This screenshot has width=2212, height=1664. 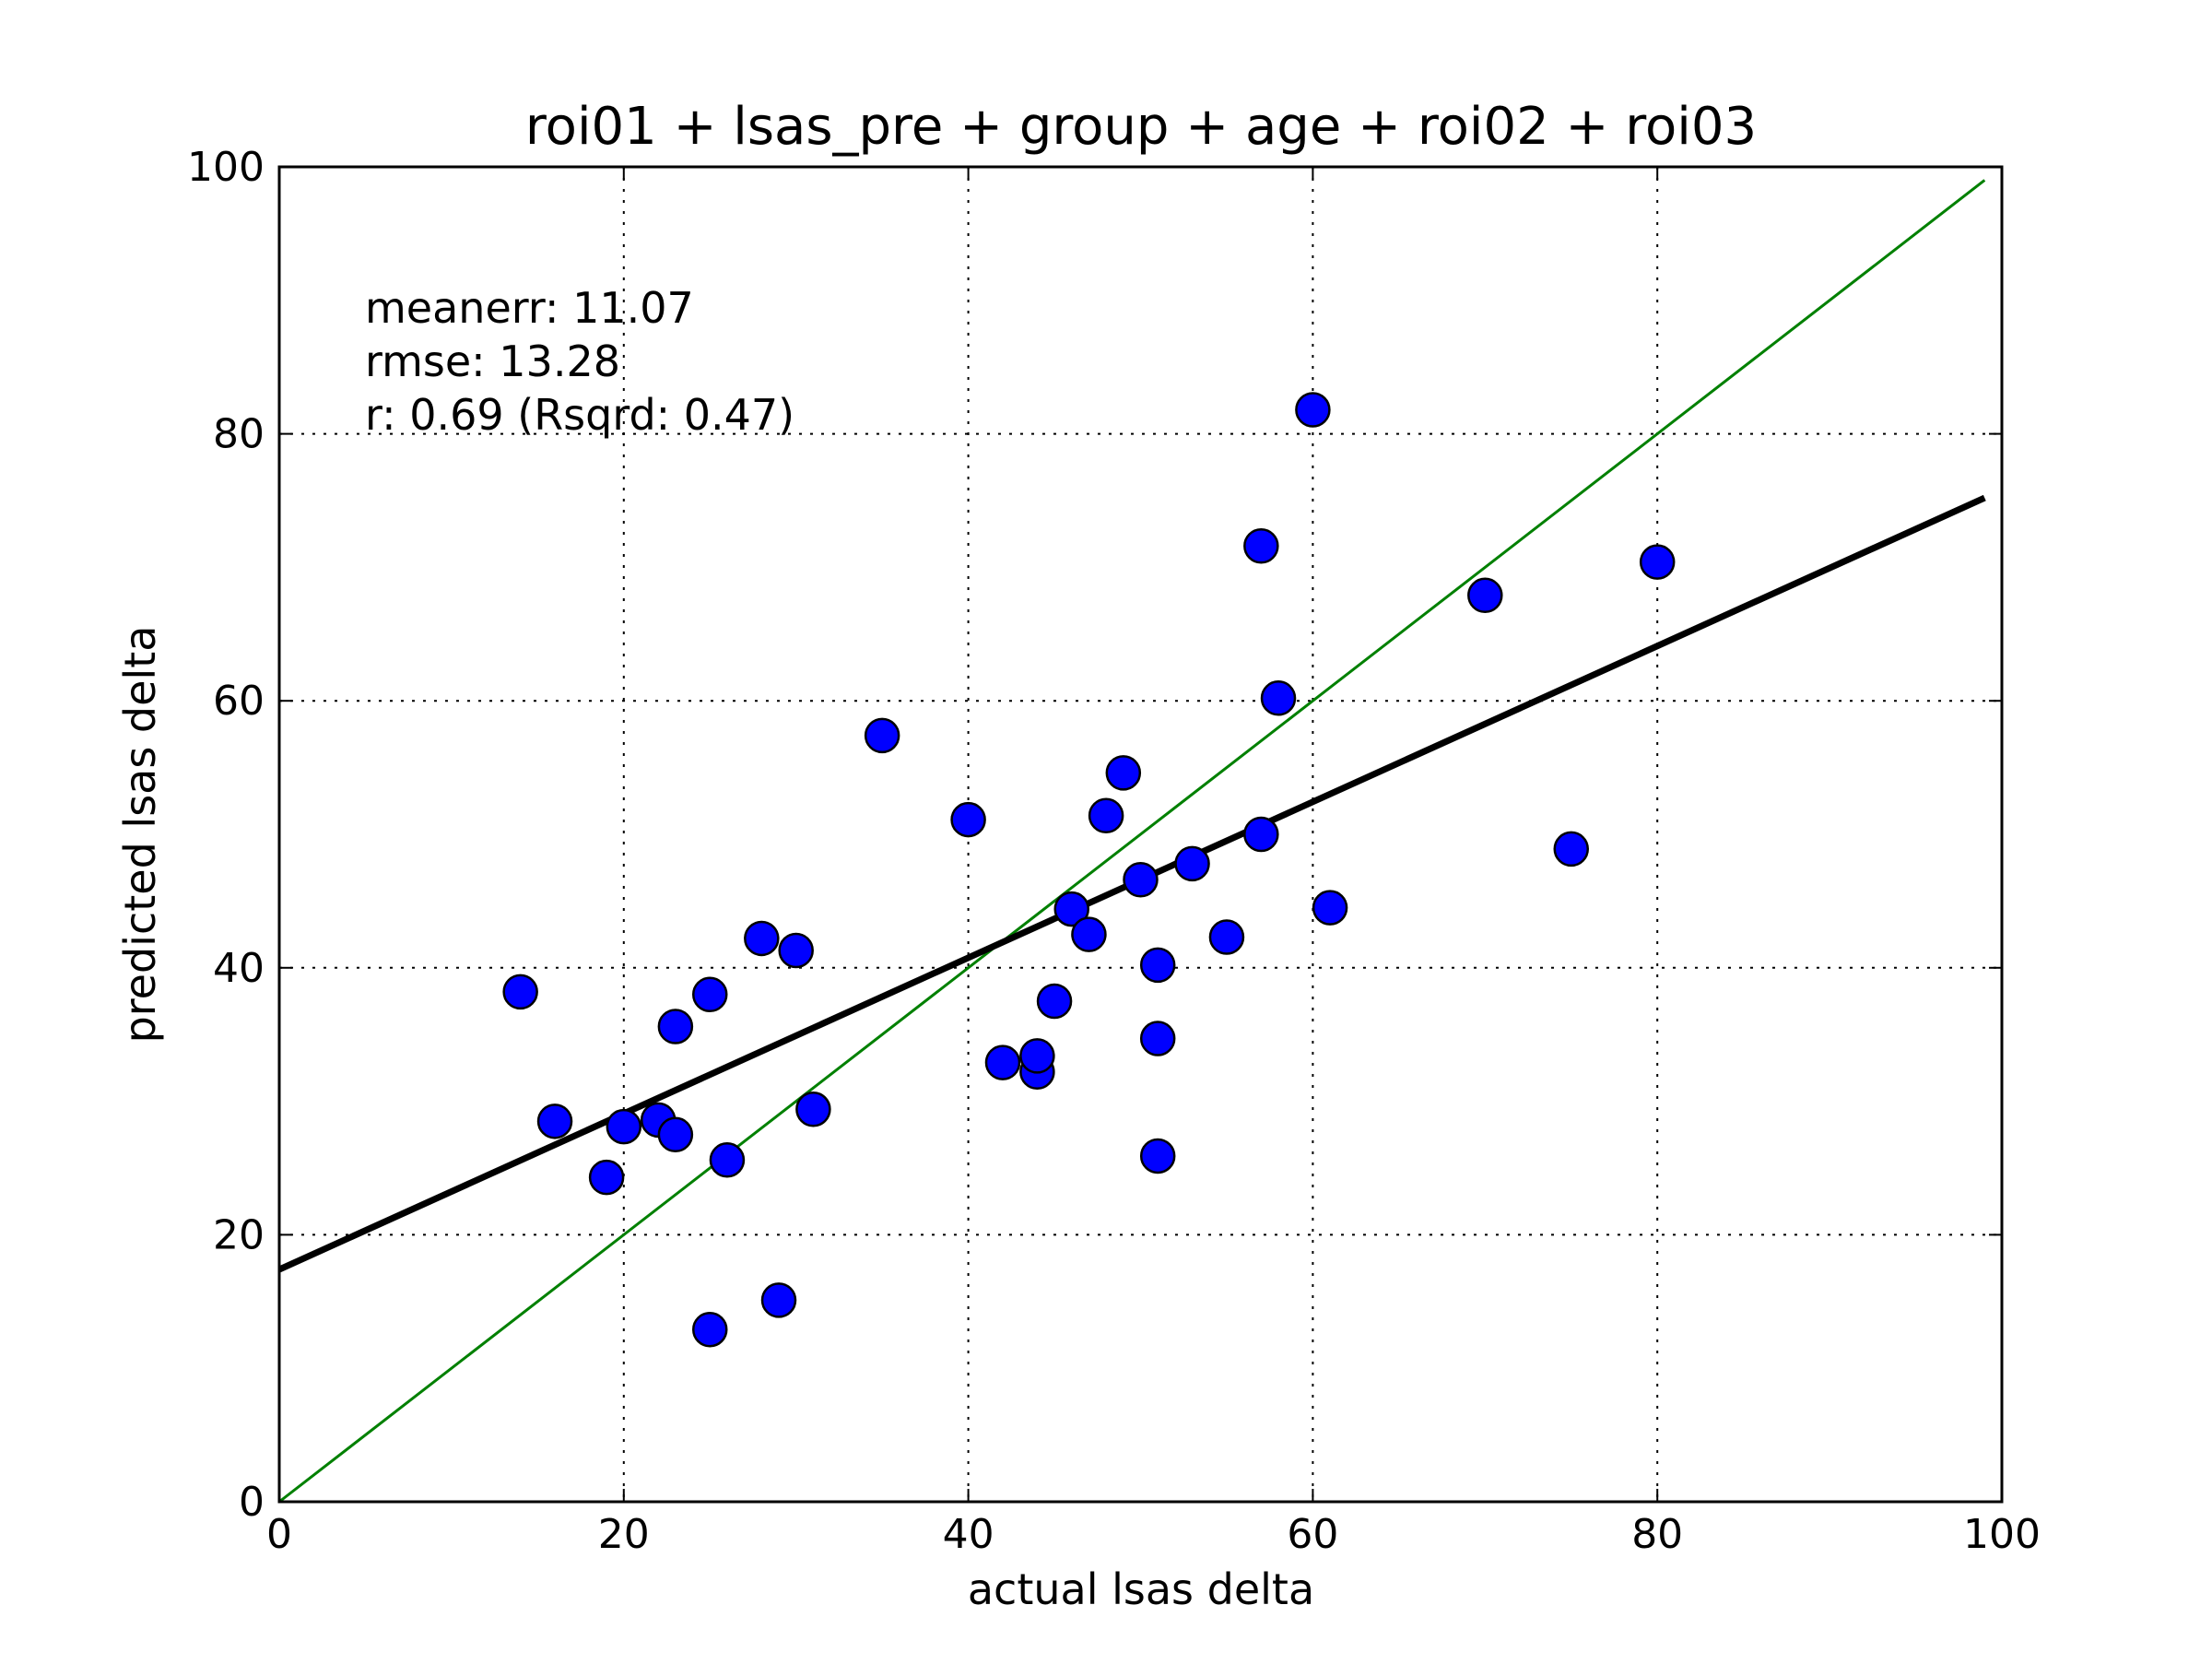 I want to click on y-tick-label: 80, so click(x=239, y=434).